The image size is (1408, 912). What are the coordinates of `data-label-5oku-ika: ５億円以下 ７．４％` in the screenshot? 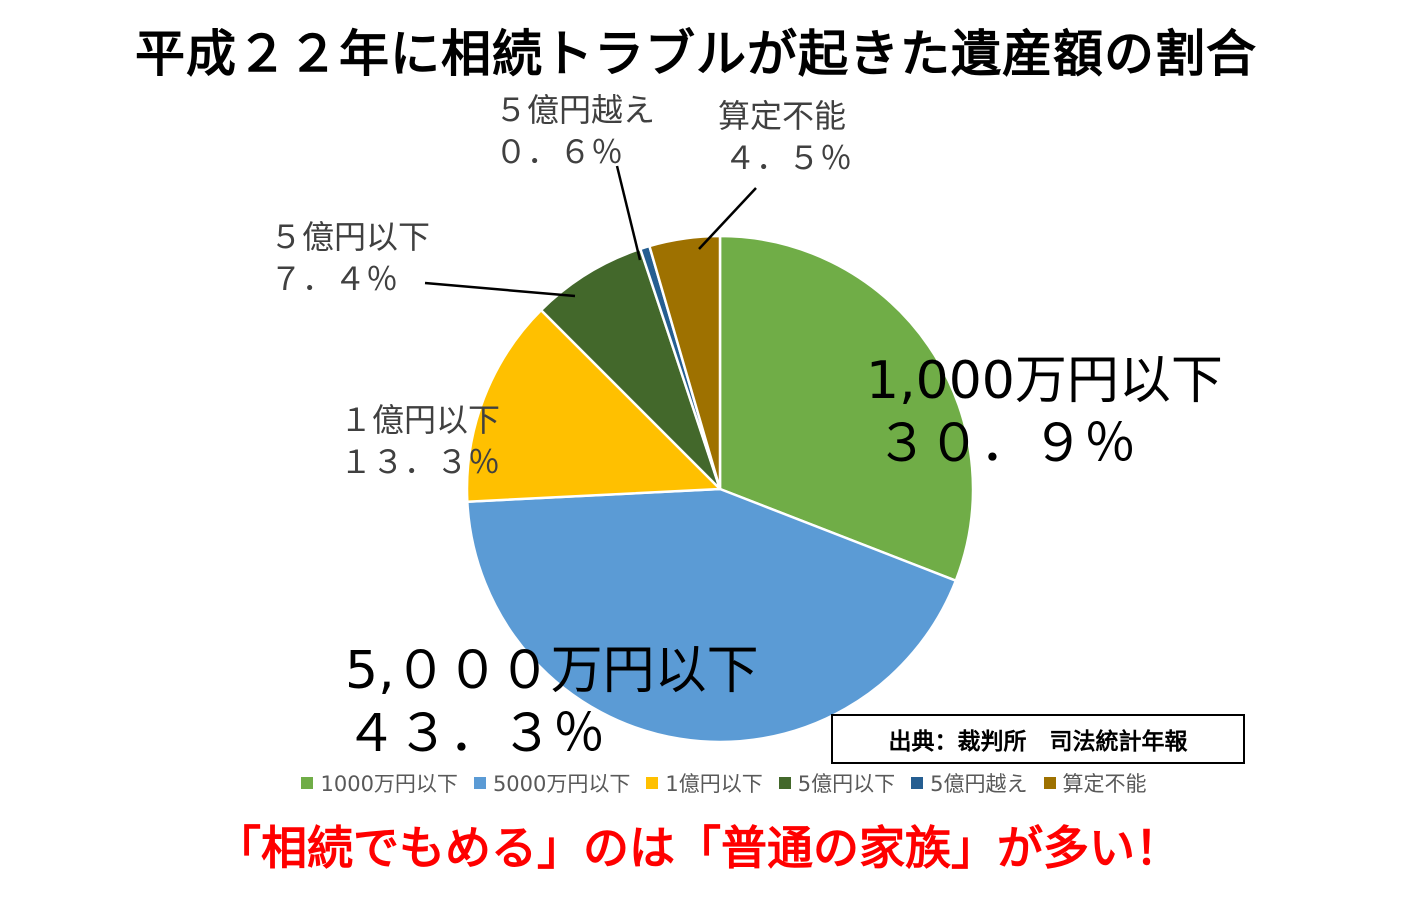 It's located at (350, 258).